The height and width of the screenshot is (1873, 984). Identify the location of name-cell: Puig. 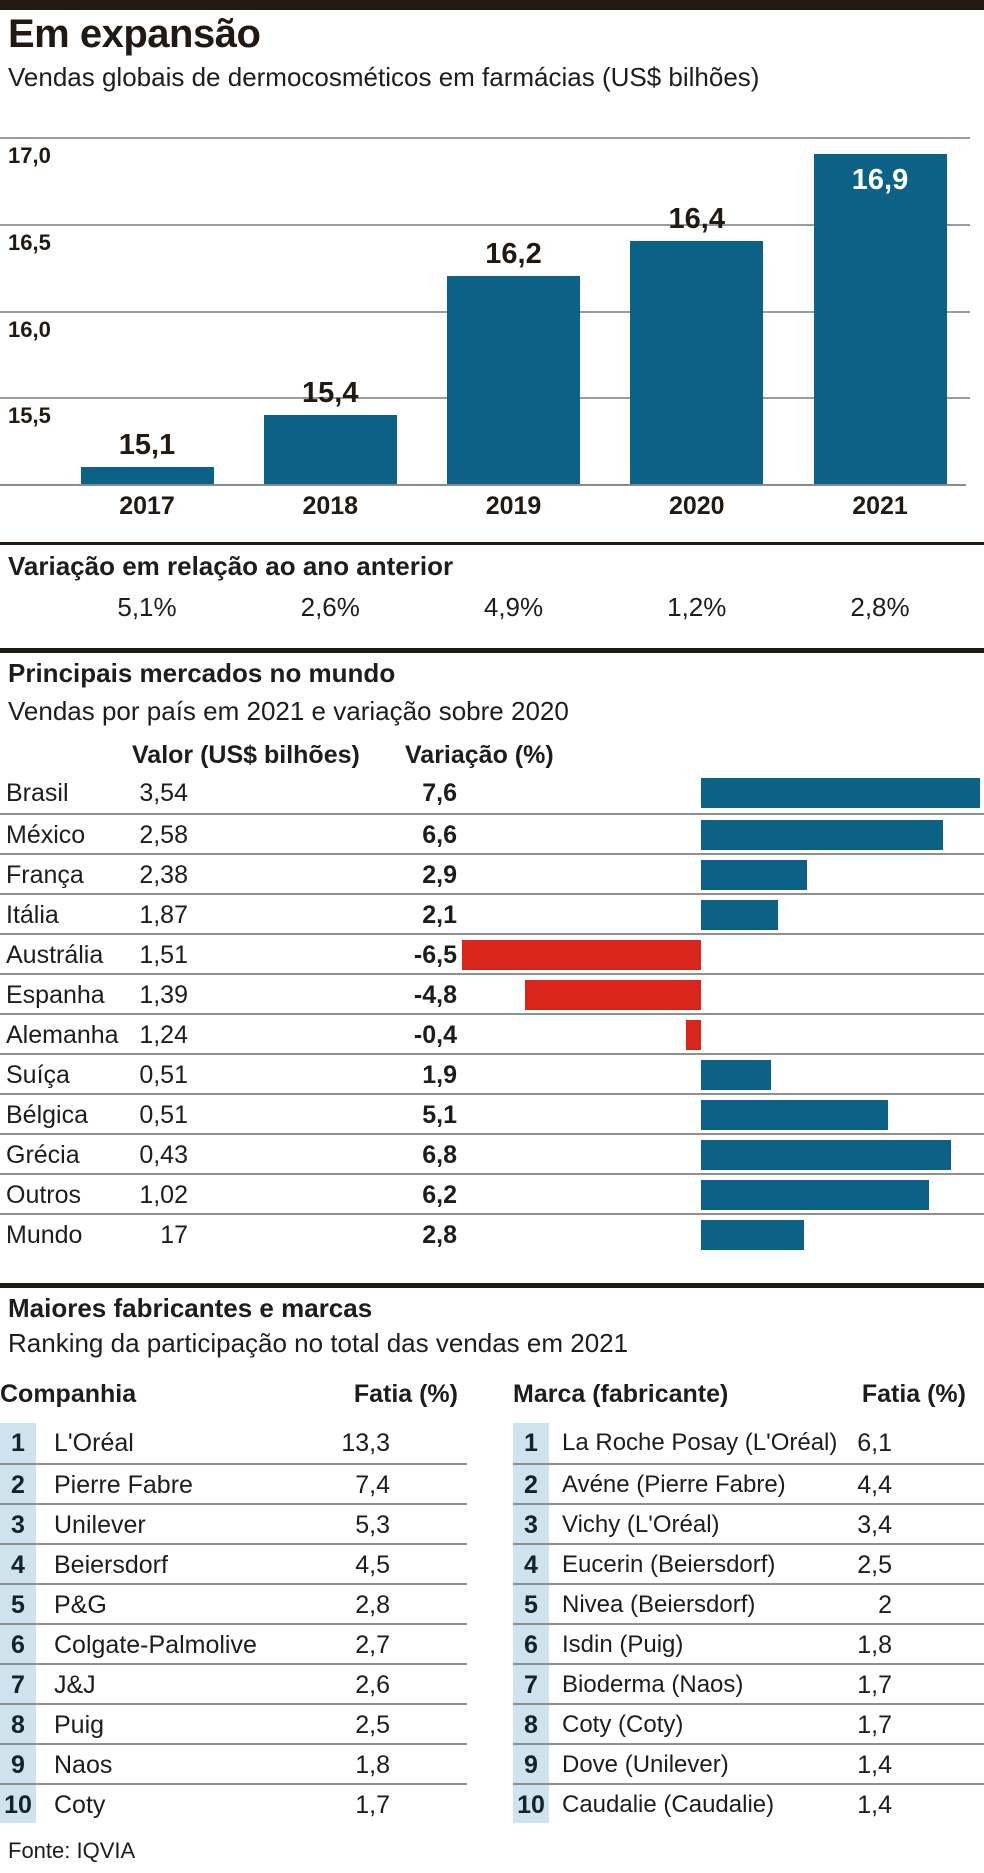
(79, 1725).